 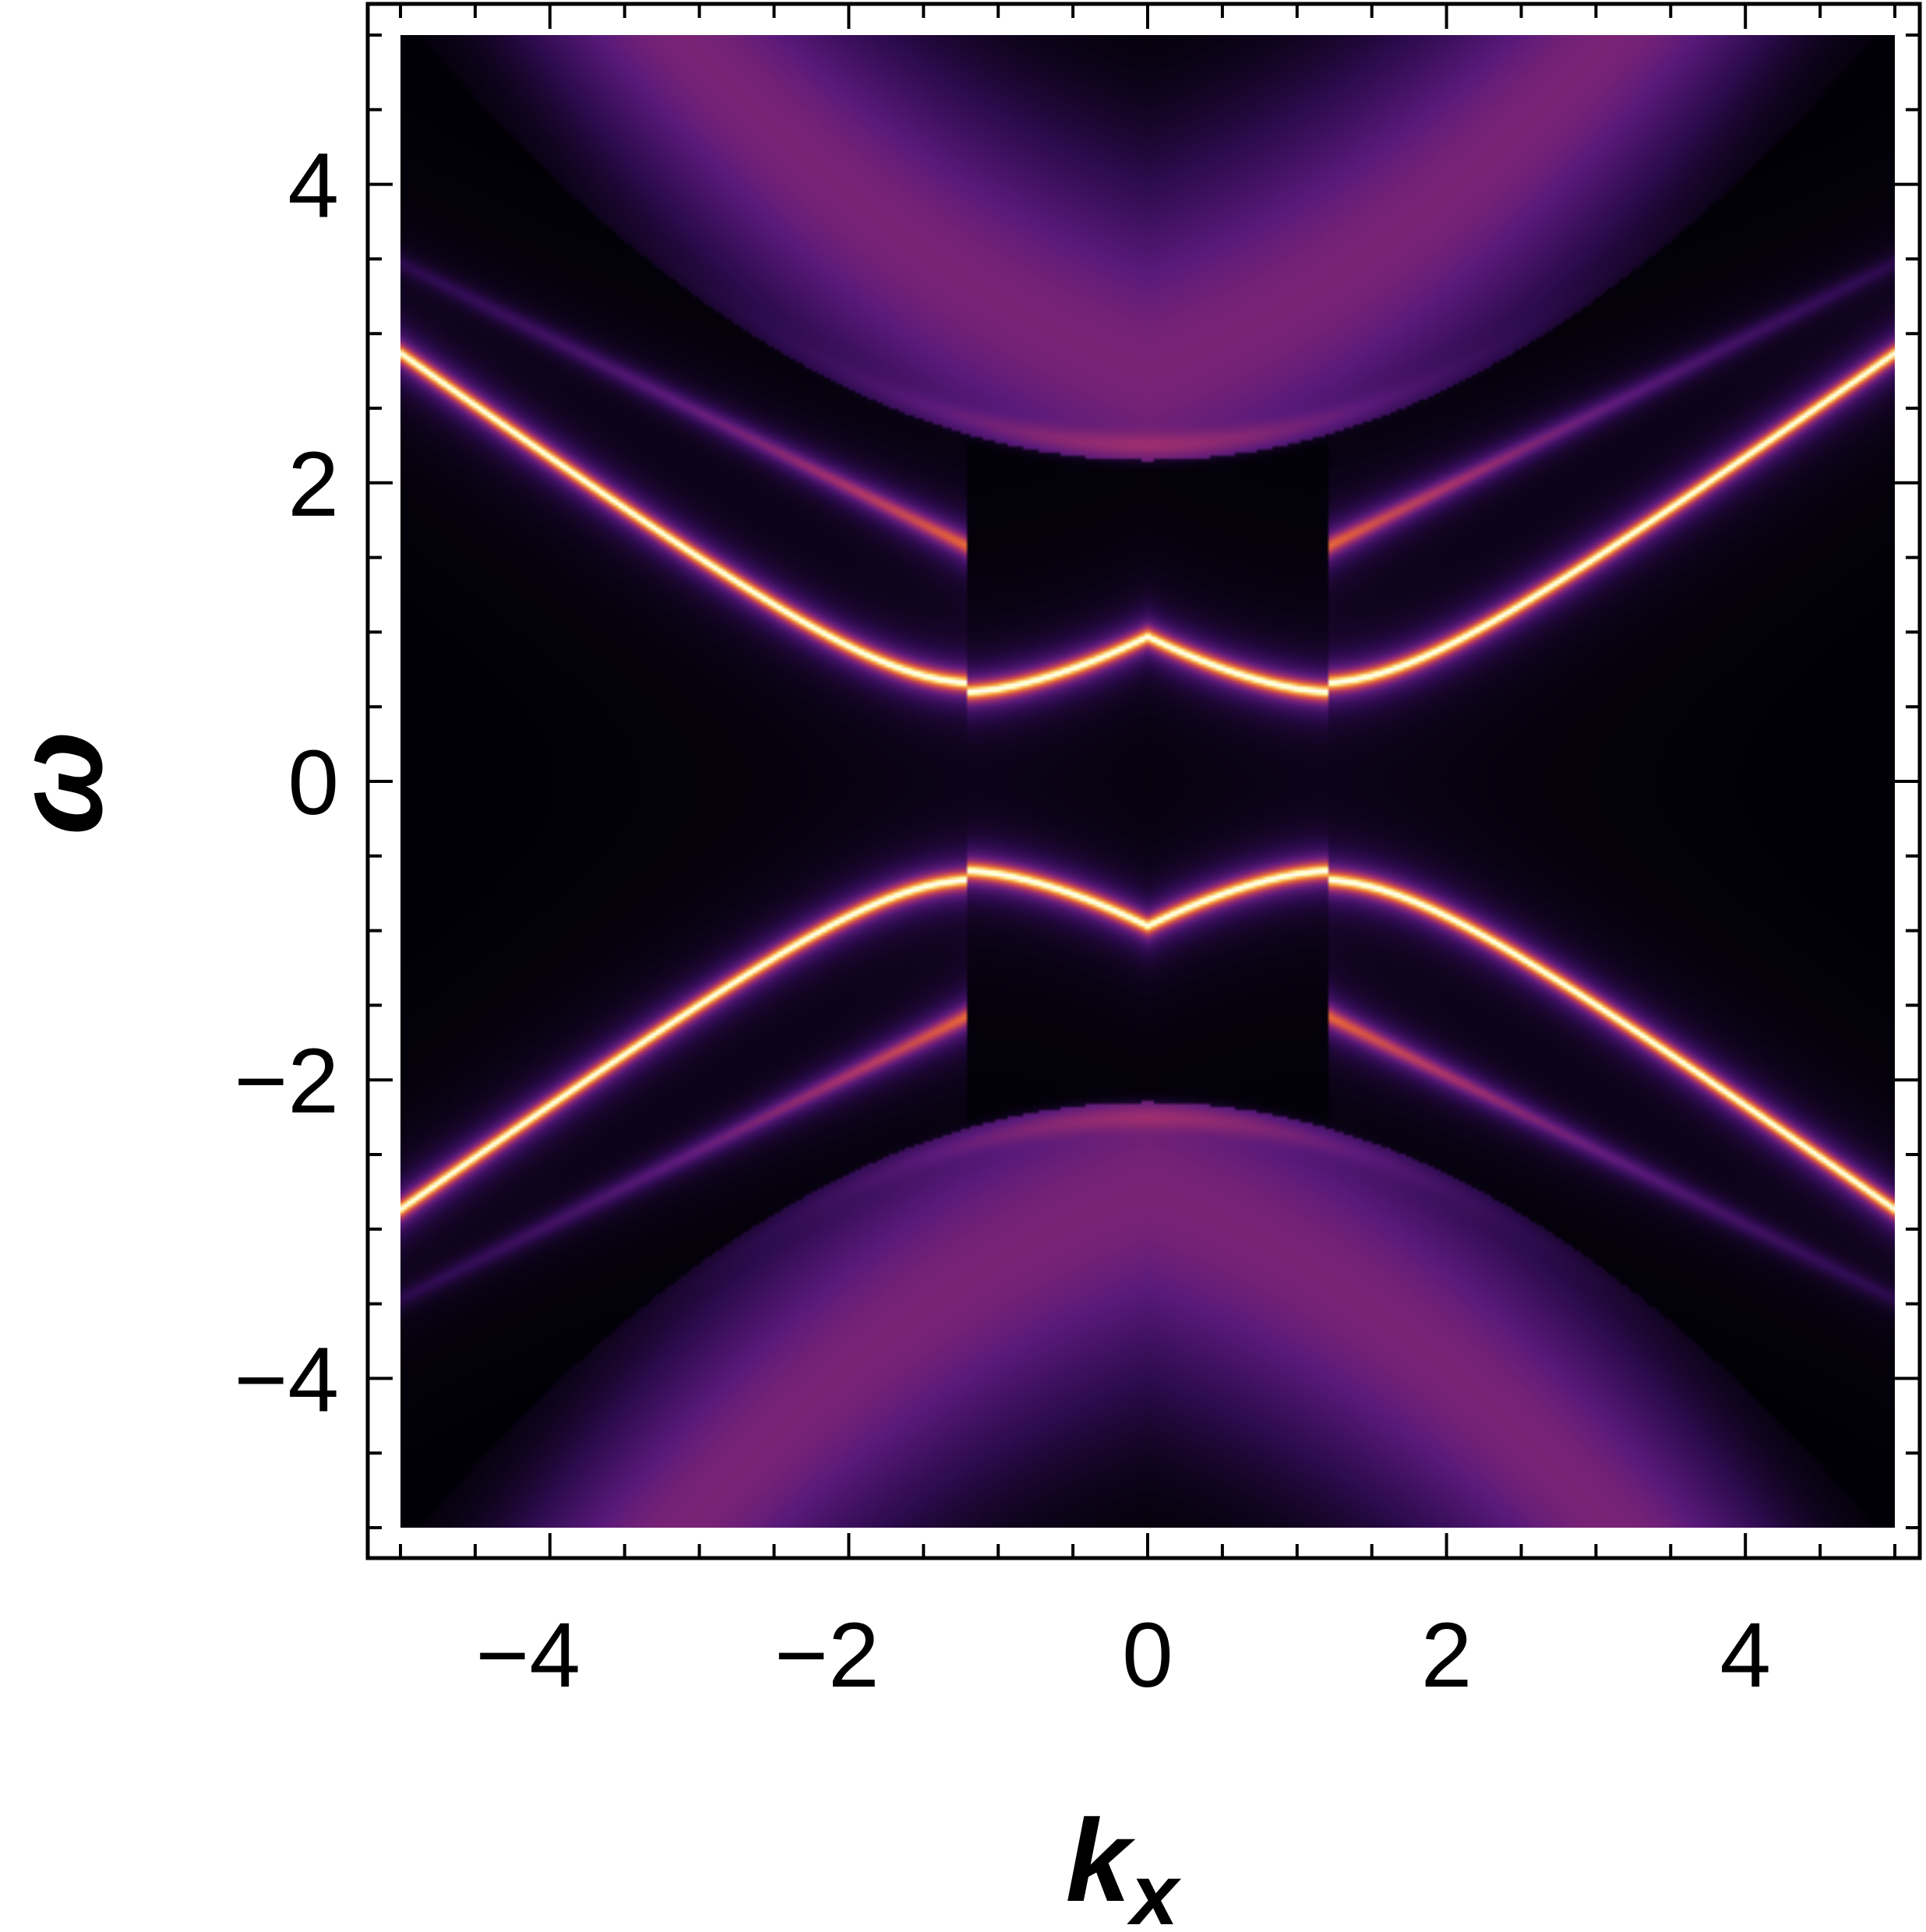 What do you see at coordinates (827, 1655) in the screenshot?
I see `x-tick-label: −2` at bounding box center [827, 1655].